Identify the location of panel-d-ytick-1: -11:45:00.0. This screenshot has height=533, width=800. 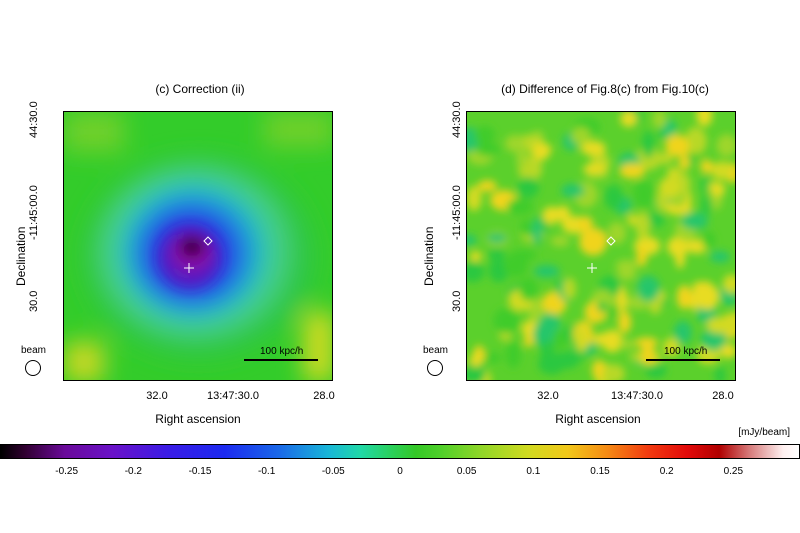
(457, 212).